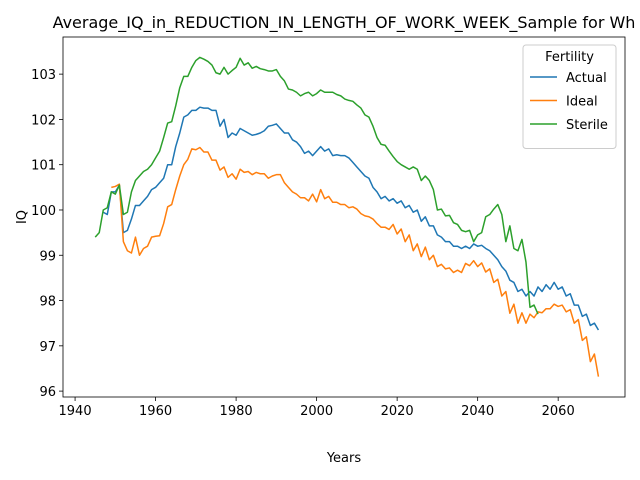 The height and width of the screenshot is (480, 640). I want to click on y-tick-label: 96, so click(47, 392).